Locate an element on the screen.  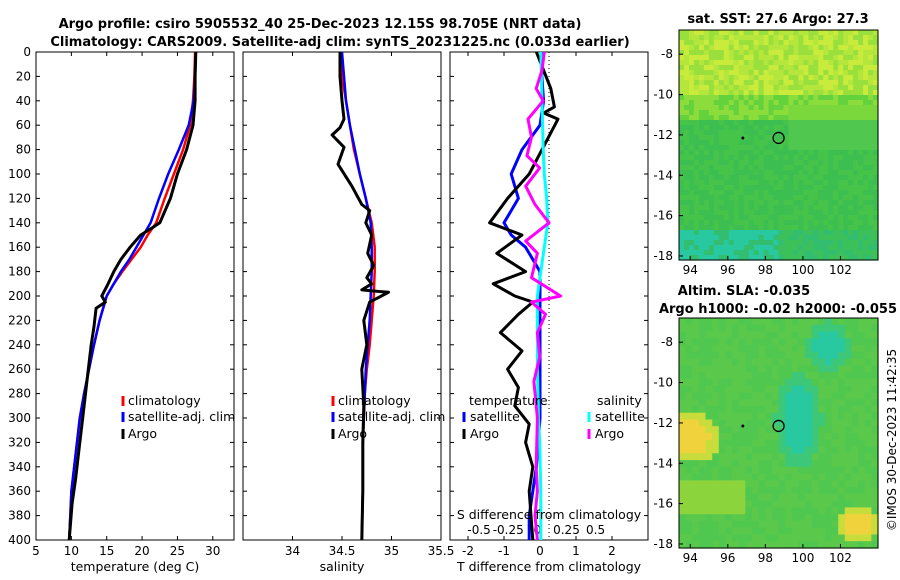
lat-tick-label: -14 is located at coordinates (663, 463).